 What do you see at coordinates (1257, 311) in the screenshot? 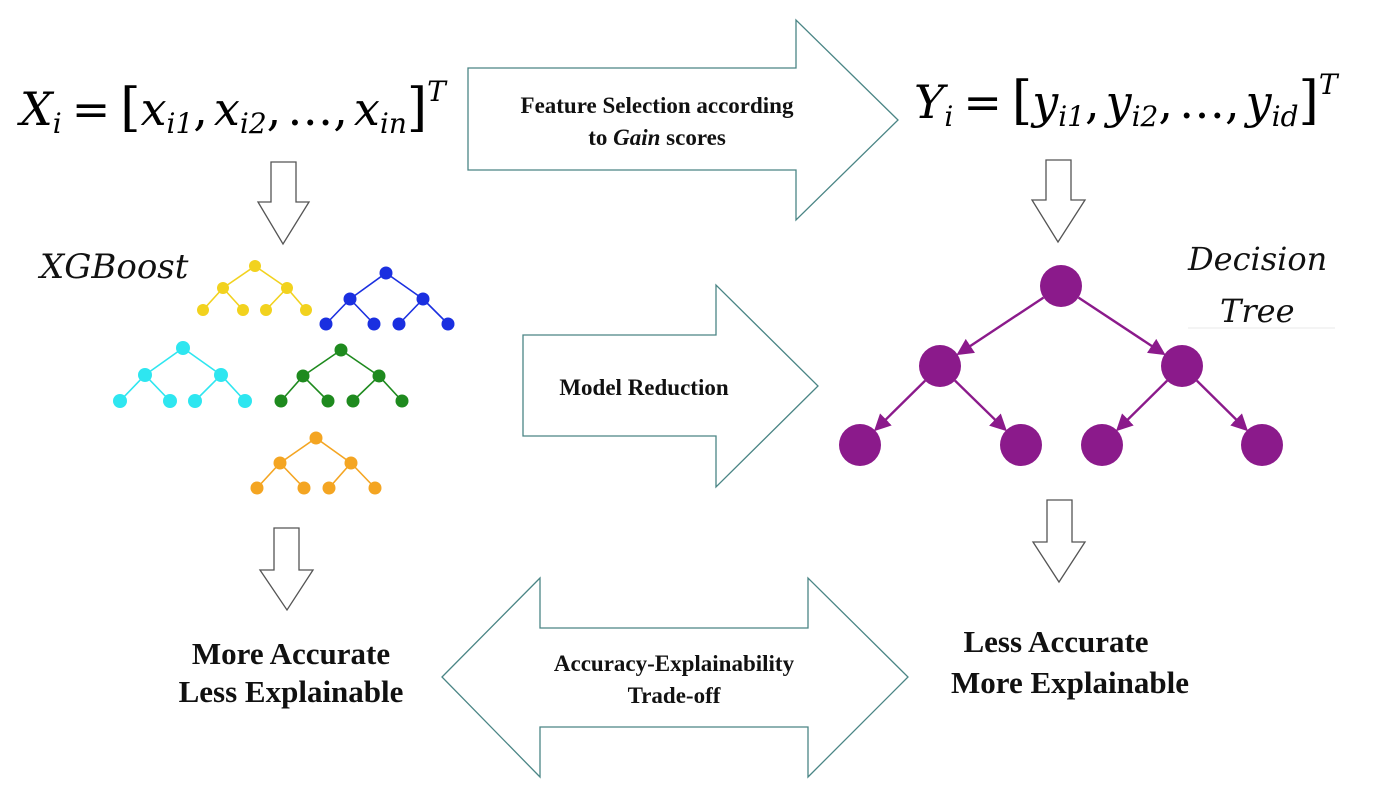
I see `decision-tree-label-line2: Tree` at bounding box center [1257, 311].